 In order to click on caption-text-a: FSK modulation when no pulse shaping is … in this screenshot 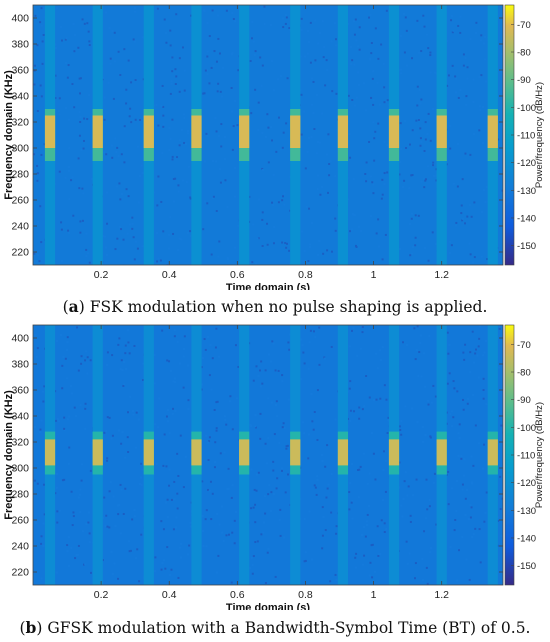, I will do `click(288, 307)`.